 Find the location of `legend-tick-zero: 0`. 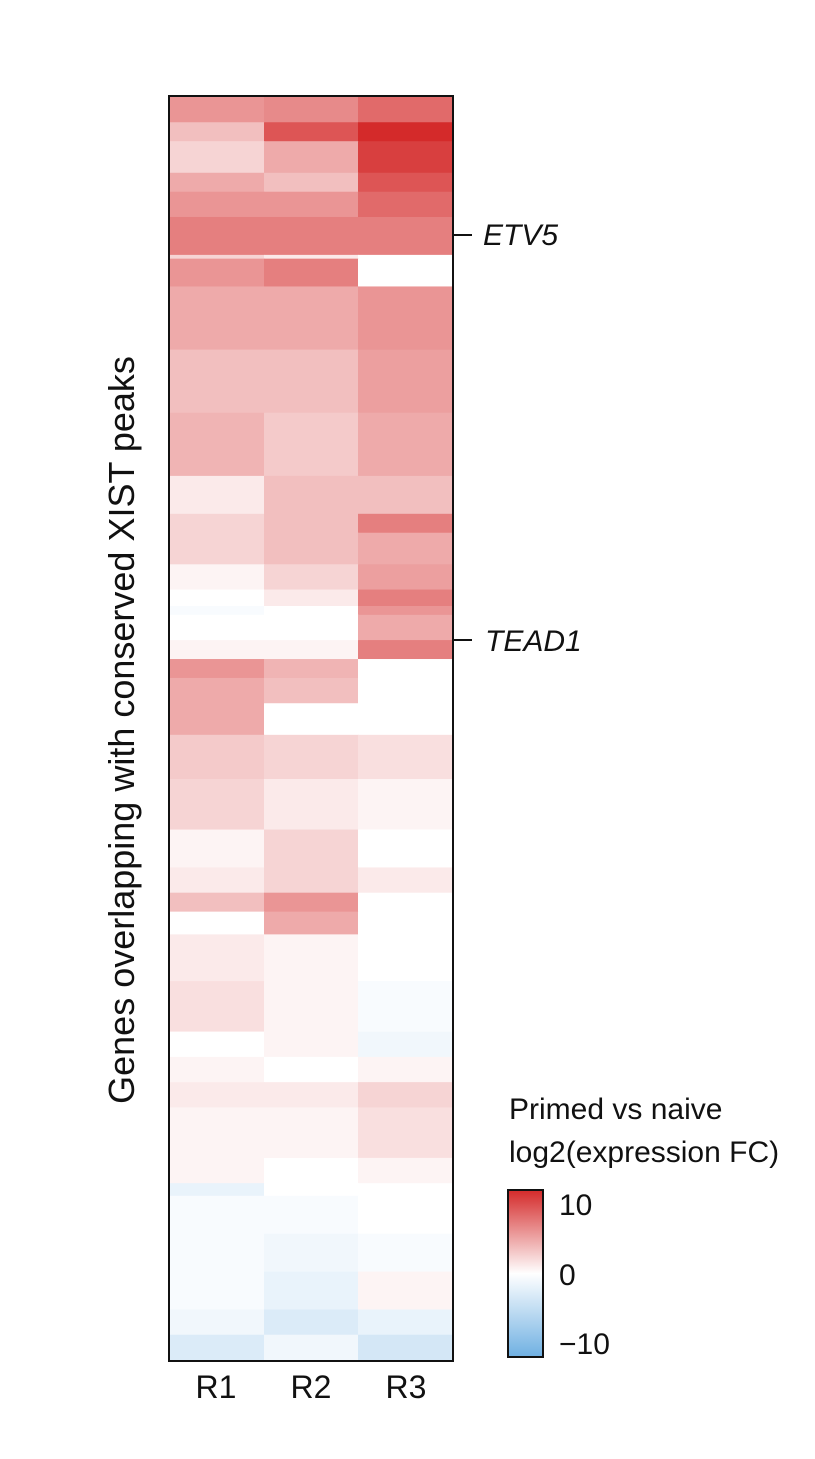

legend-tick-zero: 0 is located at coordinates (567, 1275).